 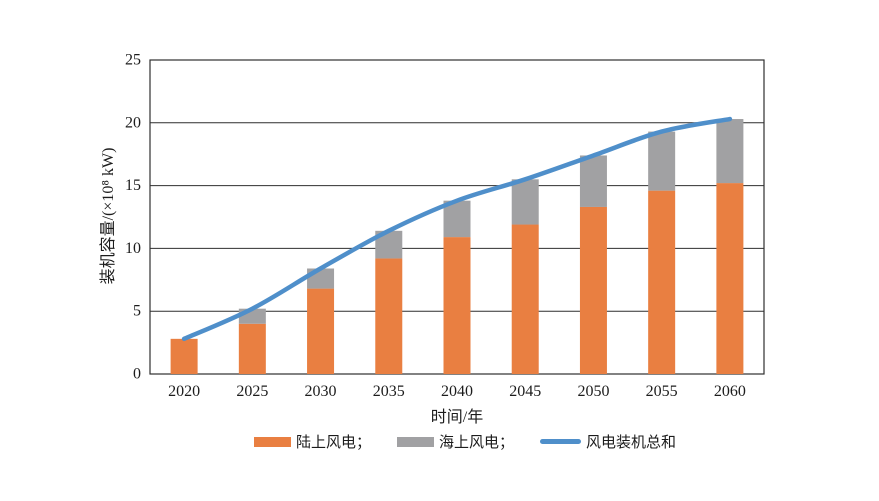 What do you see at coordinates (252, 391) in the screenshot?
I see `x-tick-label: 2025` at bounding box center [252, 391].